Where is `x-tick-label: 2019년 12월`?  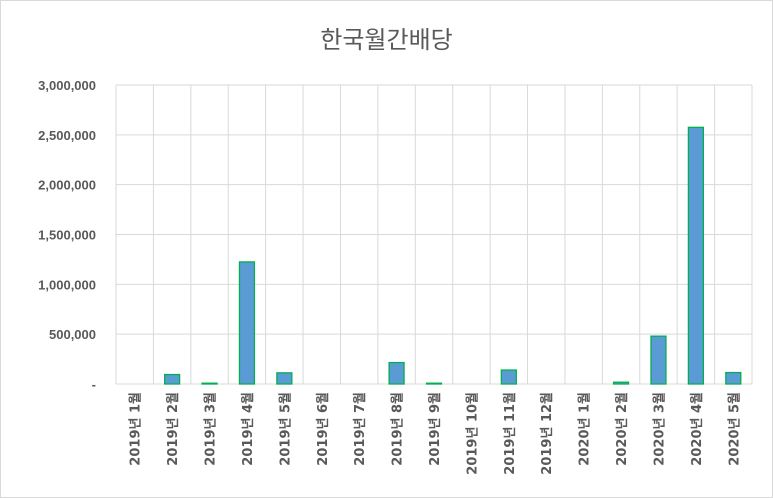
x-tick-label: 2019년 12월 is located at coordinates (547, 433).